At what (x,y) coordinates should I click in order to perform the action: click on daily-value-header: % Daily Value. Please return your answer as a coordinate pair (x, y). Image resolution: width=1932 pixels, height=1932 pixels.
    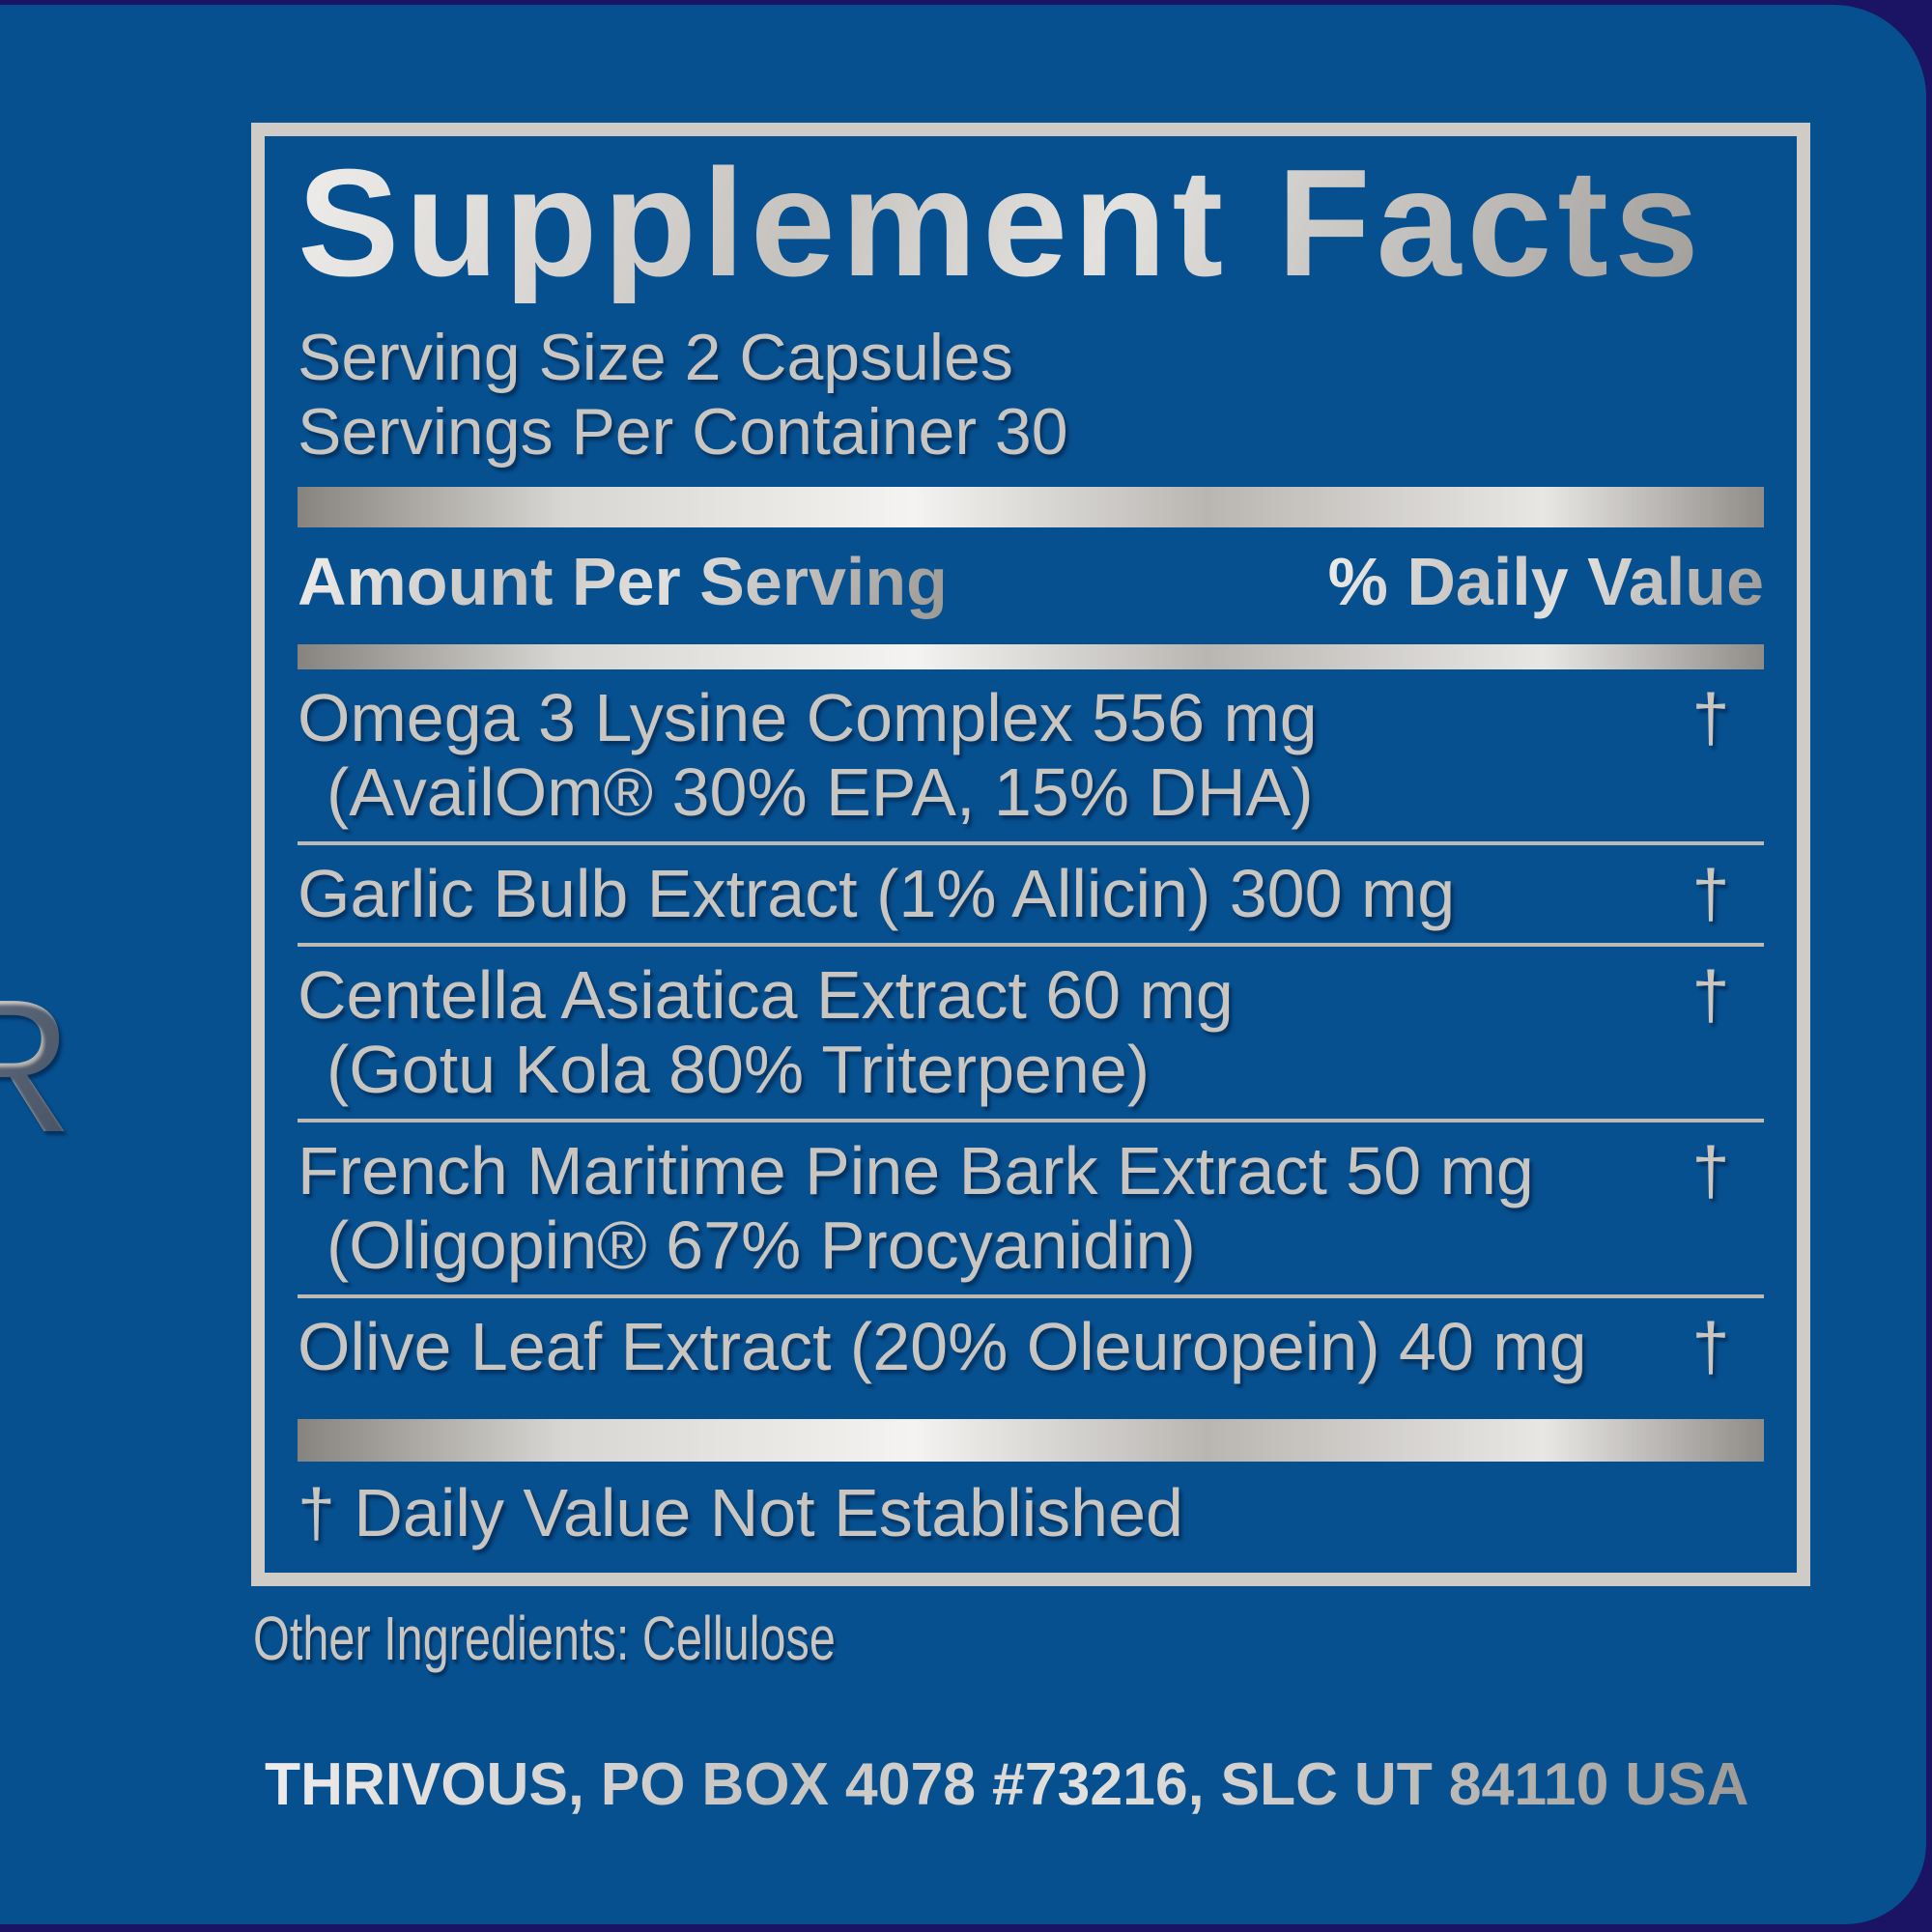
    Looking at the image, I should click on (1545, 581).